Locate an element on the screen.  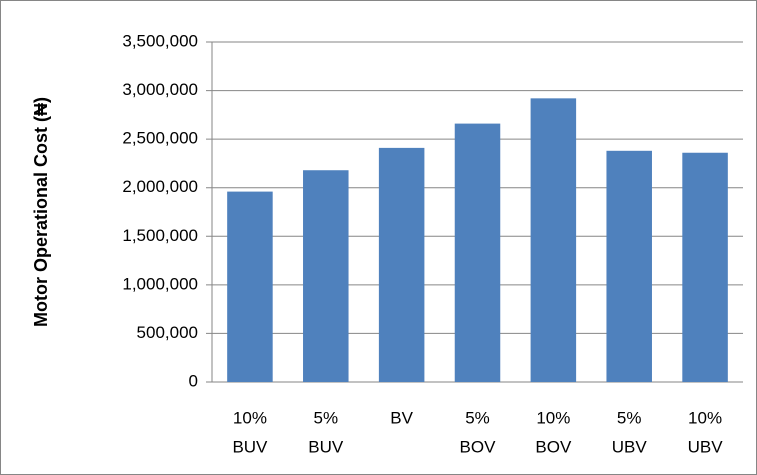
y-tick-label: 3,500,000 is located at coordinates (160, 40).